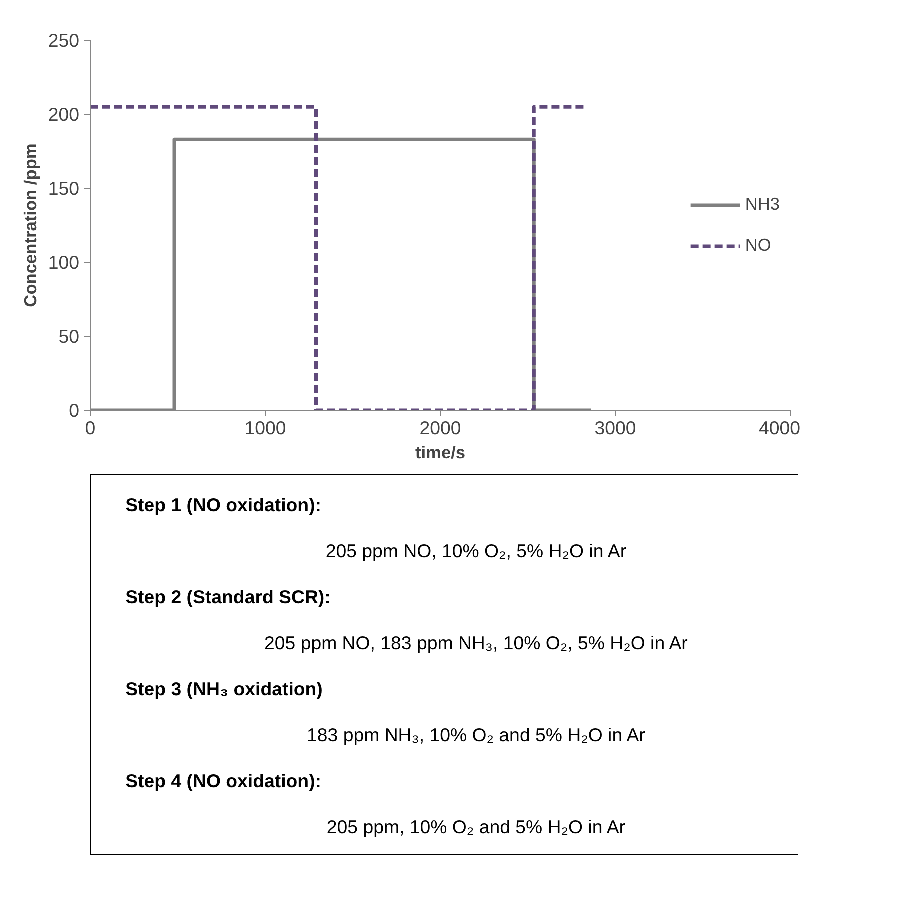  What do you see at coordinates (228, 597) in the screenshot?
I see `text: Step 2 (Standard SCR):` at bounding box center [228, 597].